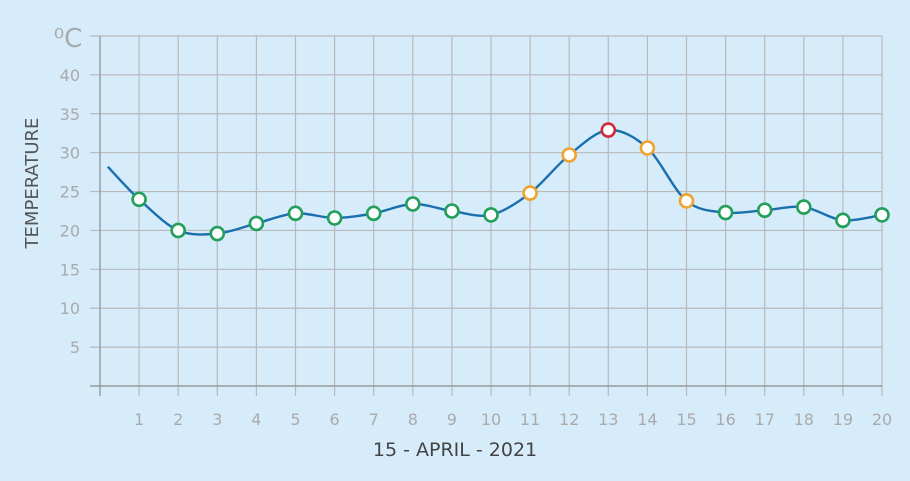 This screenshot has height=481, width=910. I want to click on y-tick-label: 15, so click(70, 269).